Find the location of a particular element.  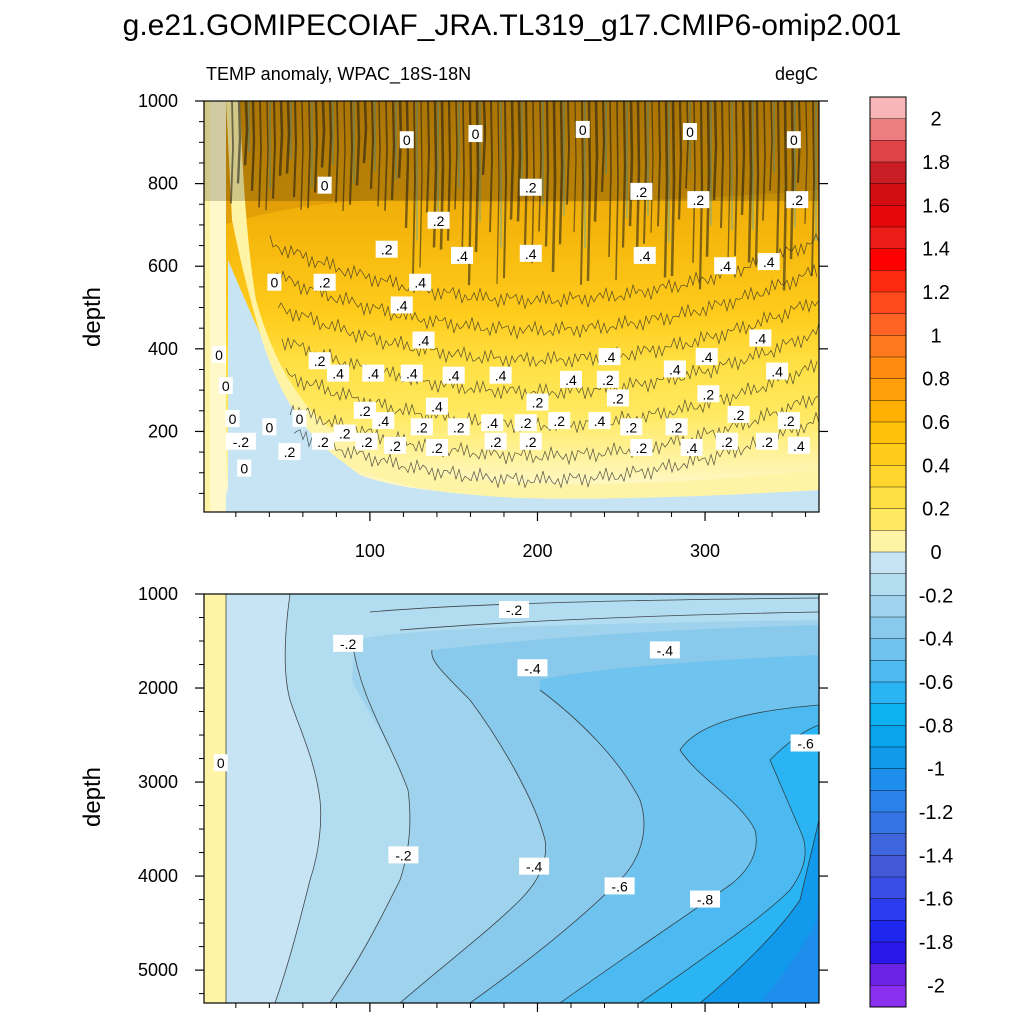

top-surface-shade is located at coordinates (511, 151).